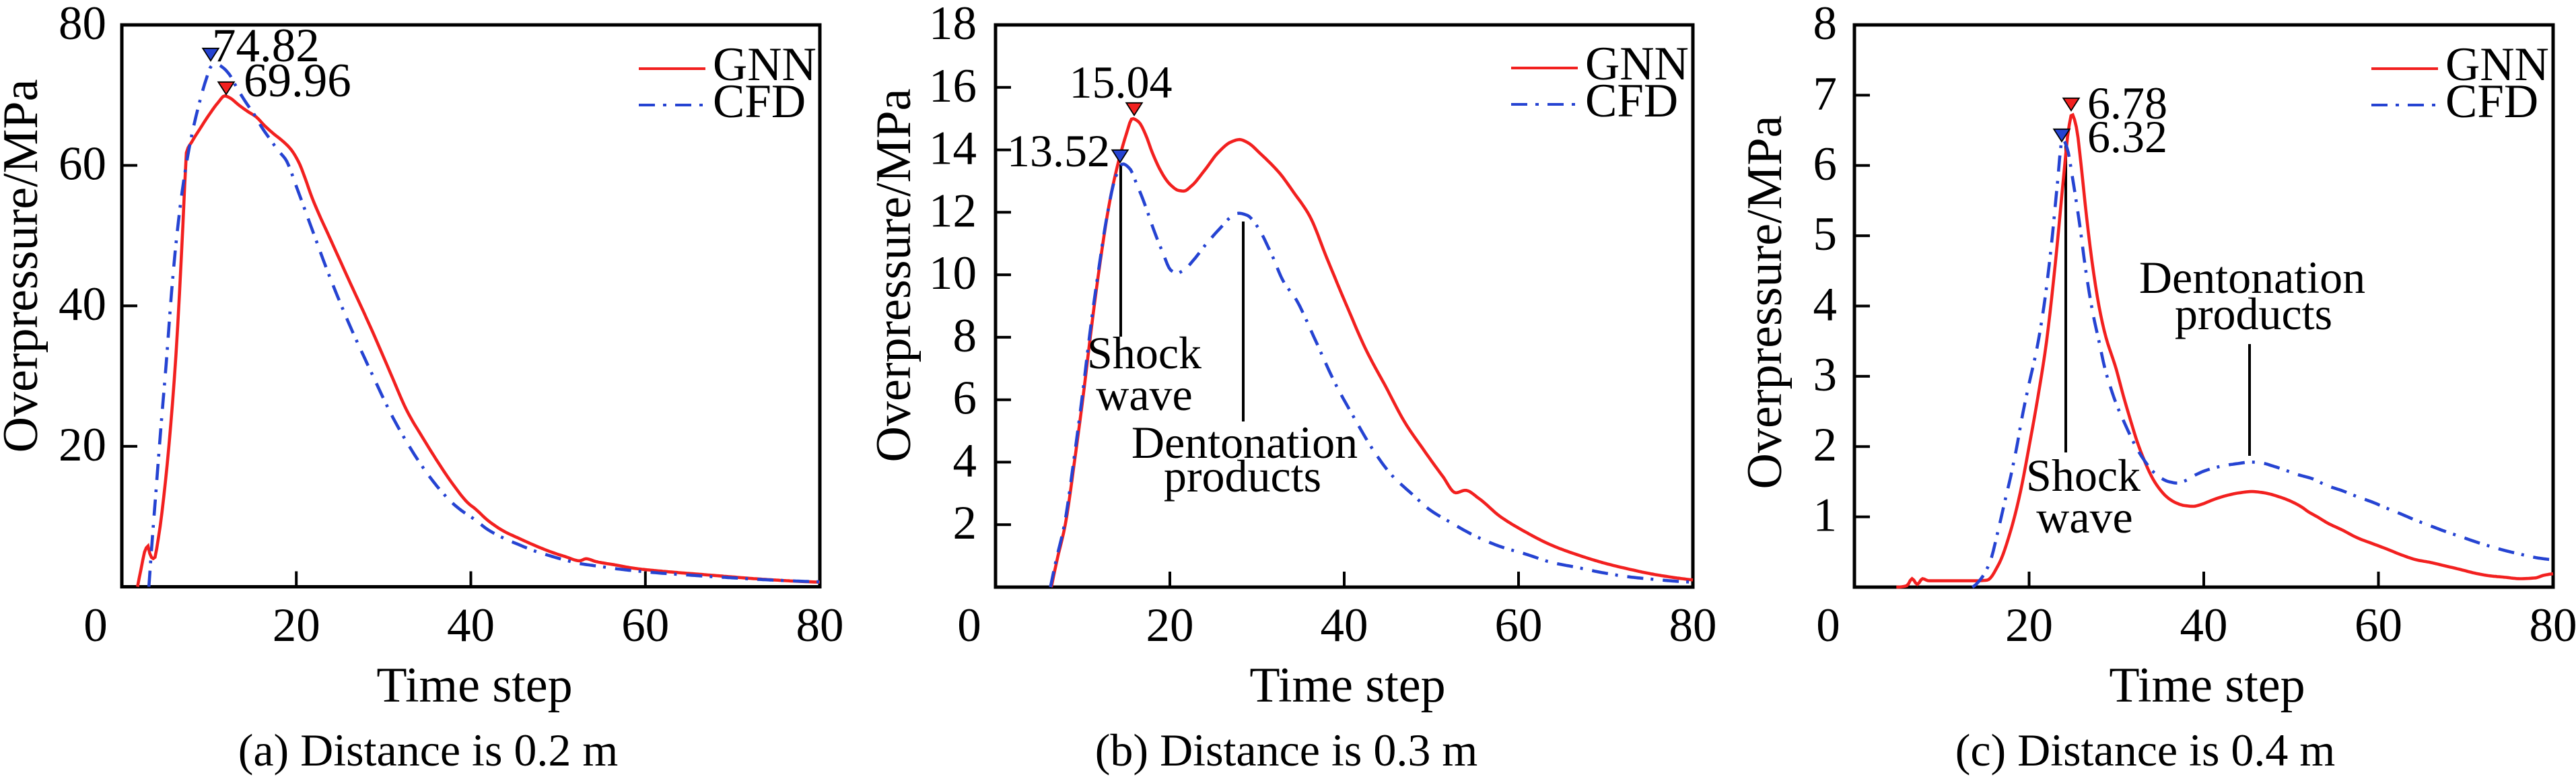  Describe the element at coordinates (953, 86) in the screenshot. I see `svg-text: 16` at that location.